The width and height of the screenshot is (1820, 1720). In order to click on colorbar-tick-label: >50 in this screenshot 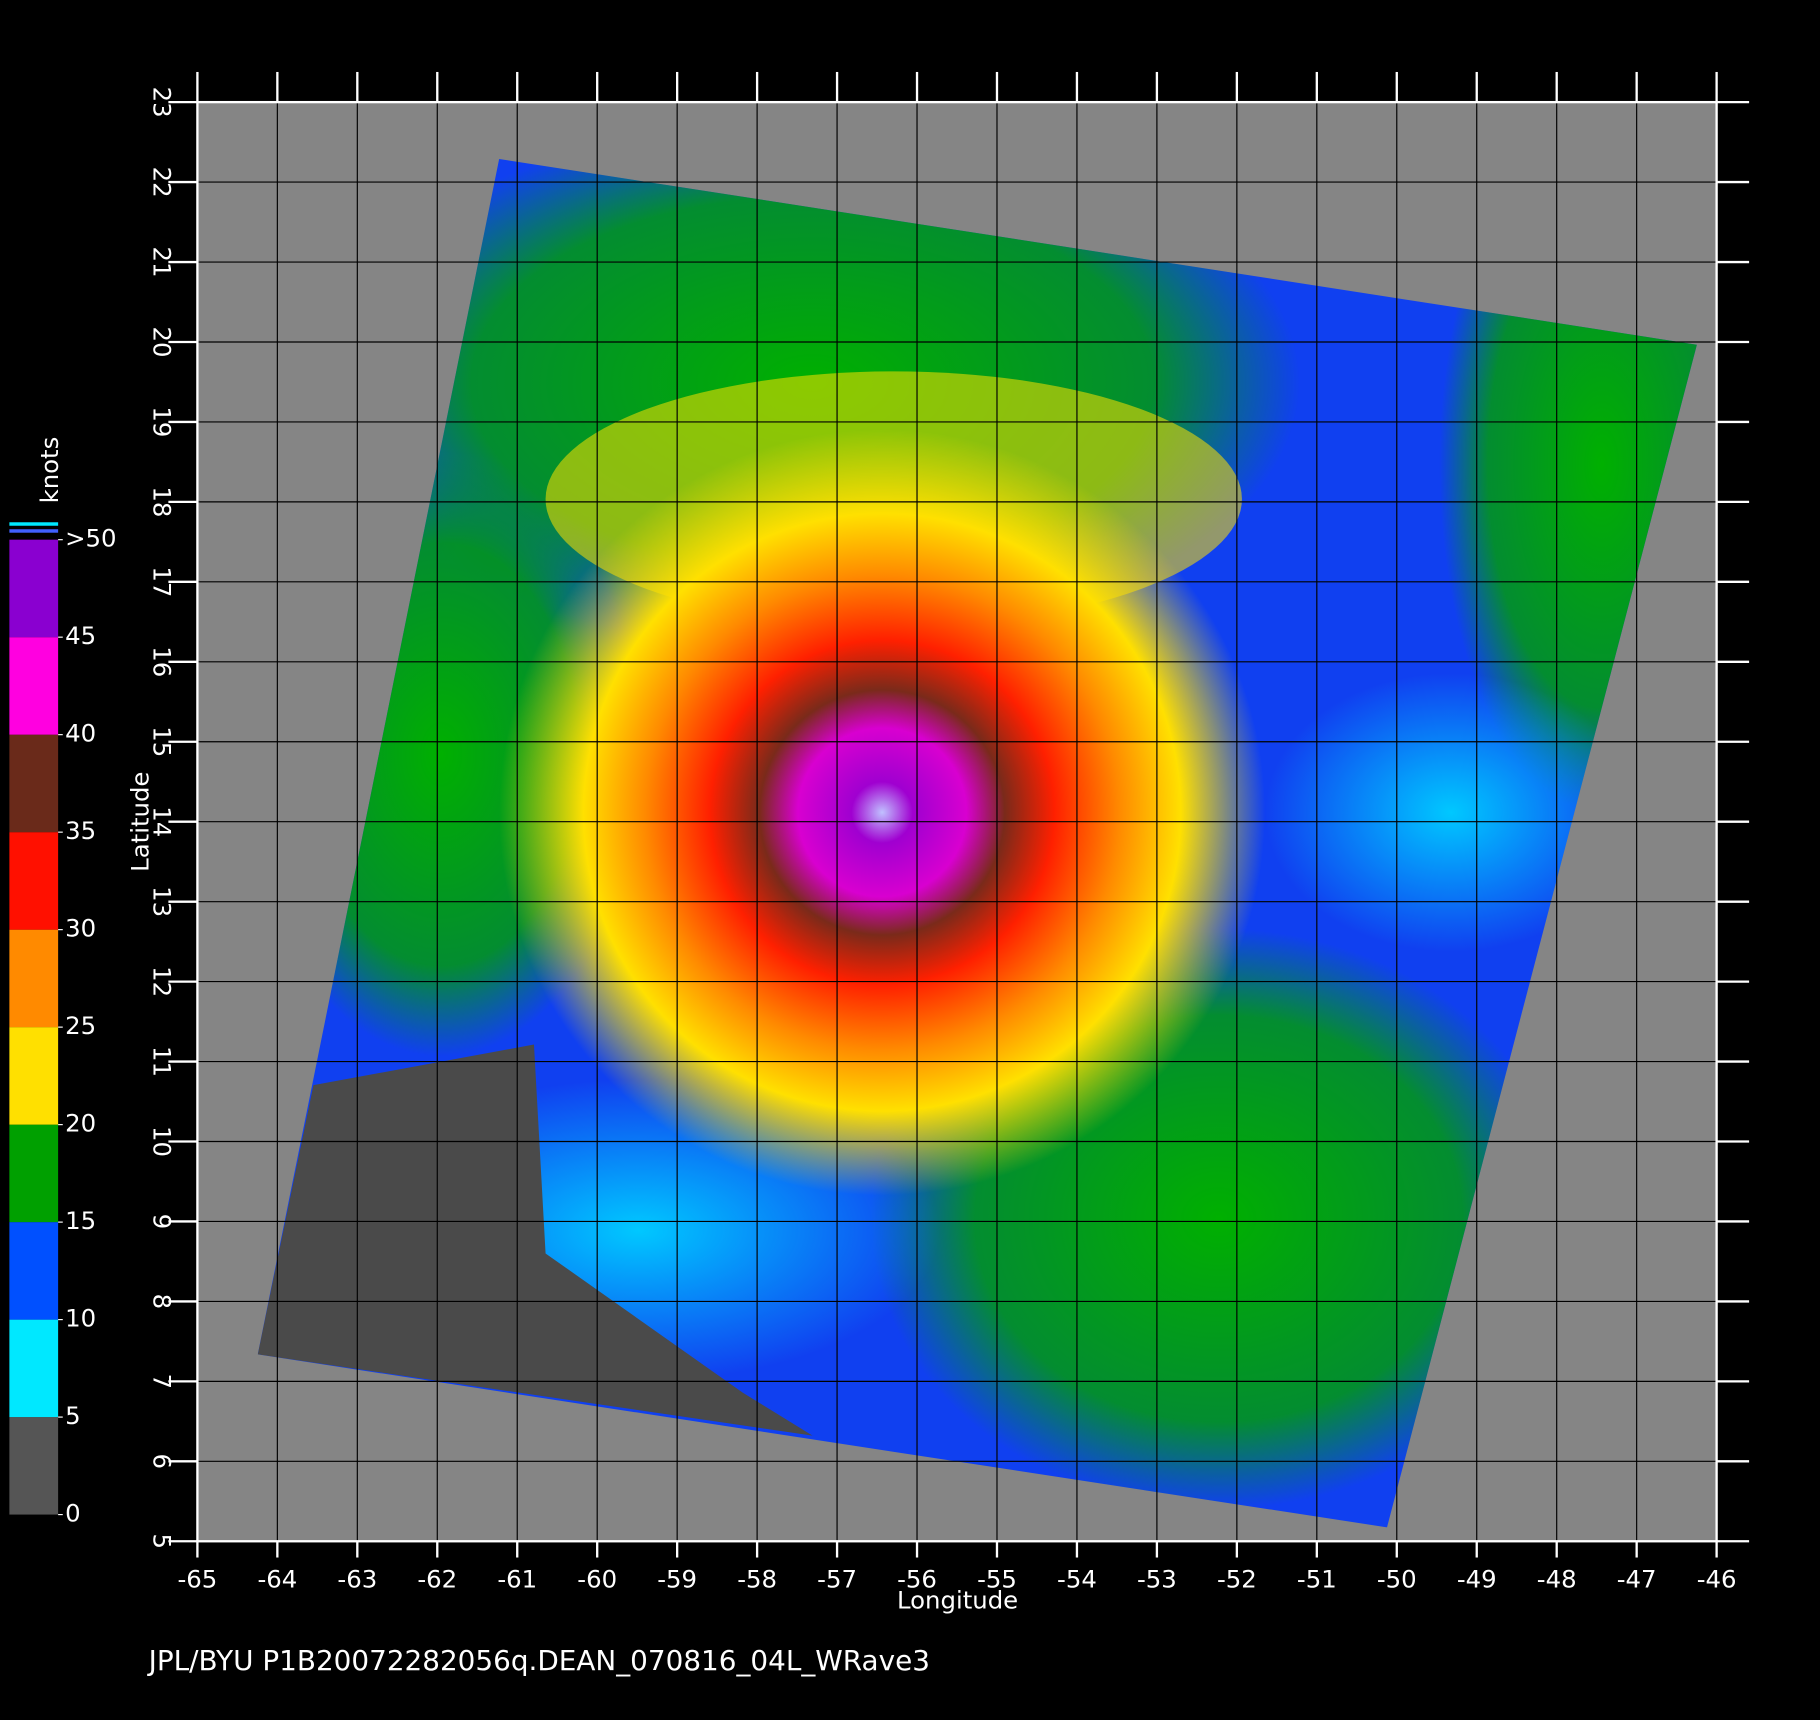, I will do `click(90, 538)`.